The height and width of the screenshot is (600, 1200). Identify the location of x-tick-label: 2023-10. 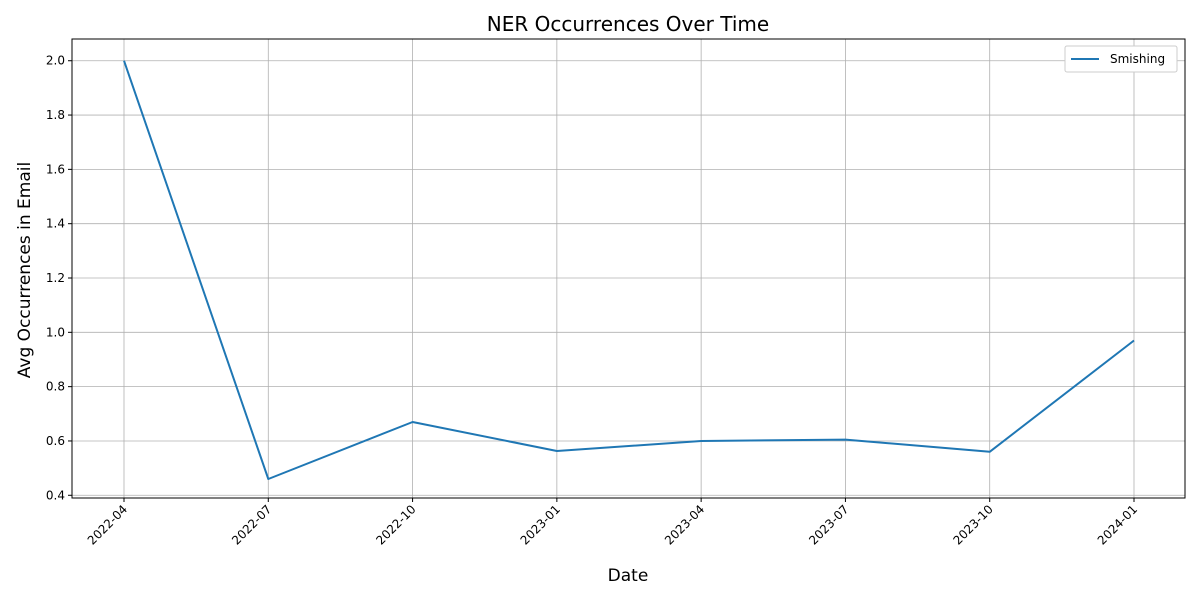
(972, 524).